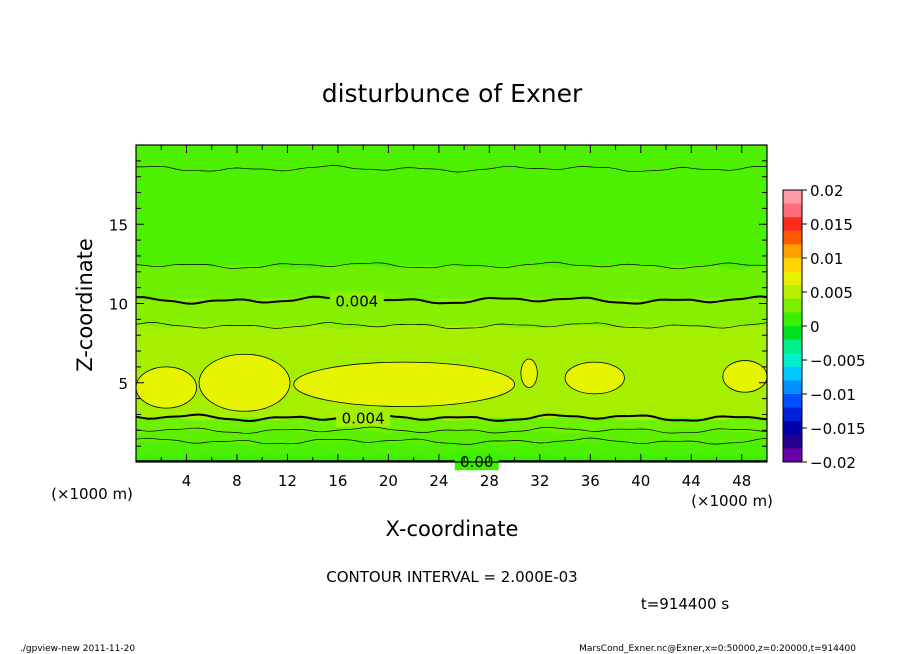  Describe the element at coordinates (118, 225) in the screenshot. I see `y-tick-label: 15` at that location.